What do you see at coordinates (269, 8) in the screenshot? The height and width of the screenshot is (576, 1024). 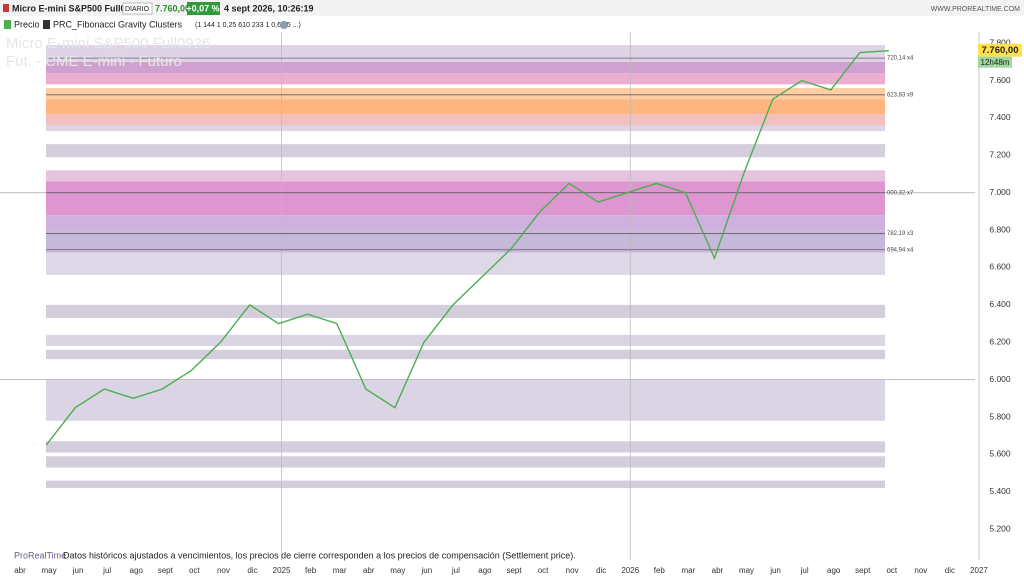 I see `datetime: 4 sept 2026, 10:26:19` at bounding box center [269, 8].